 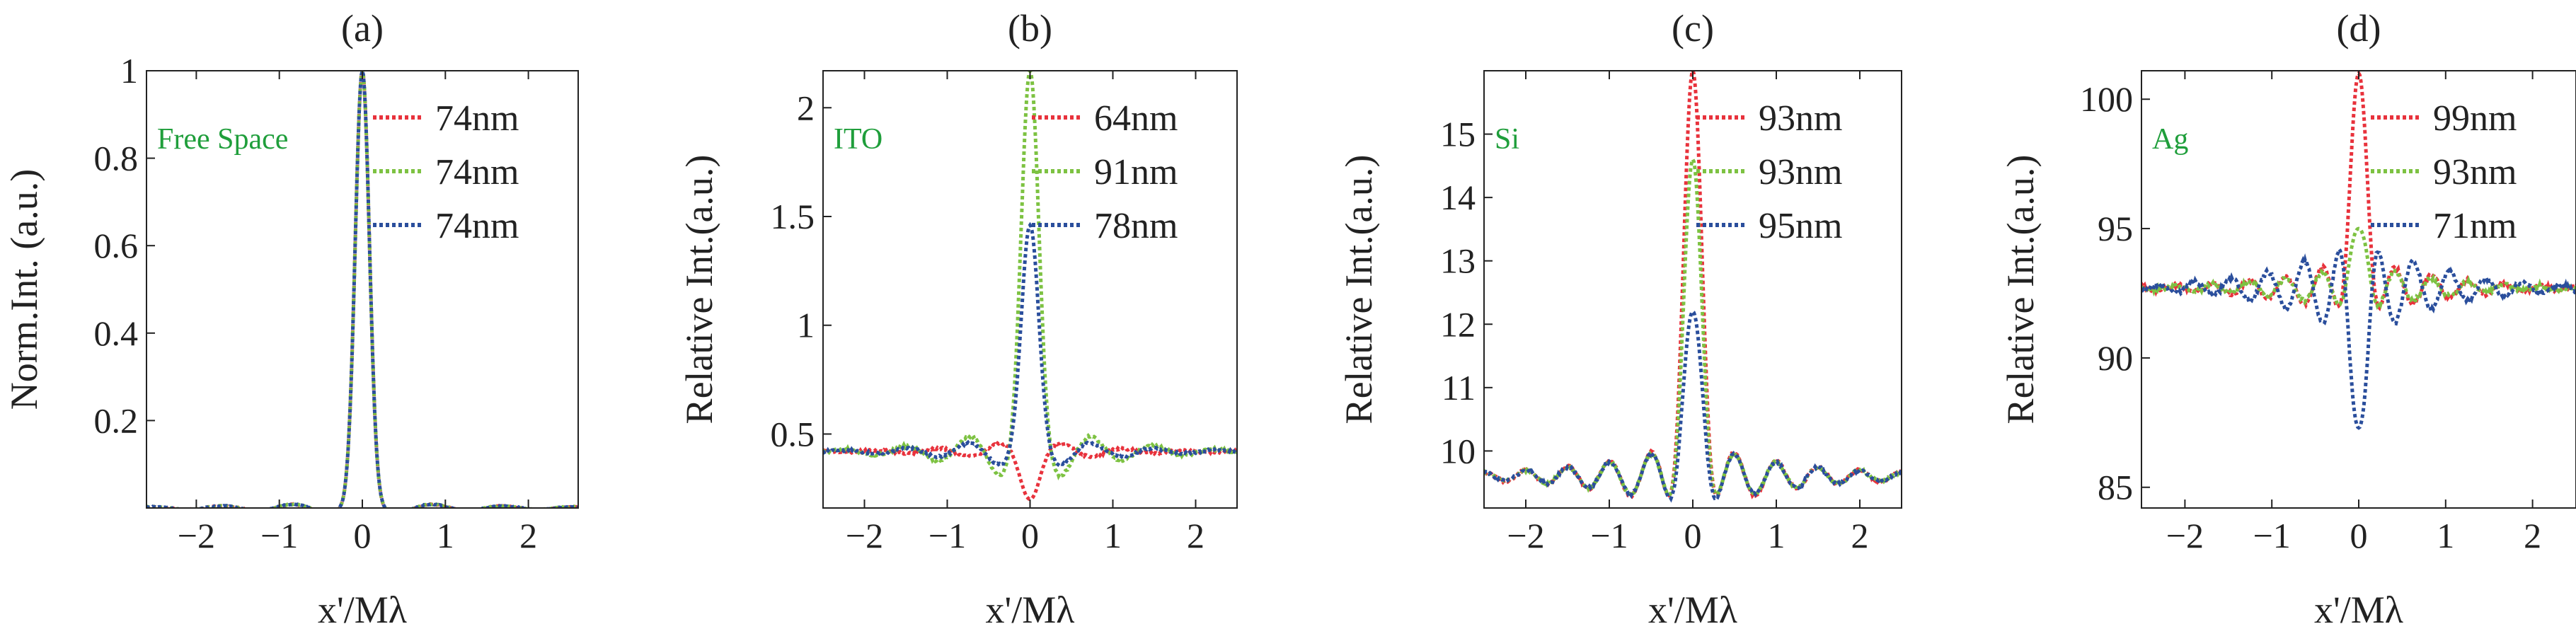 I want to click on material-annotation: Si, so click(x=1507, y=139).